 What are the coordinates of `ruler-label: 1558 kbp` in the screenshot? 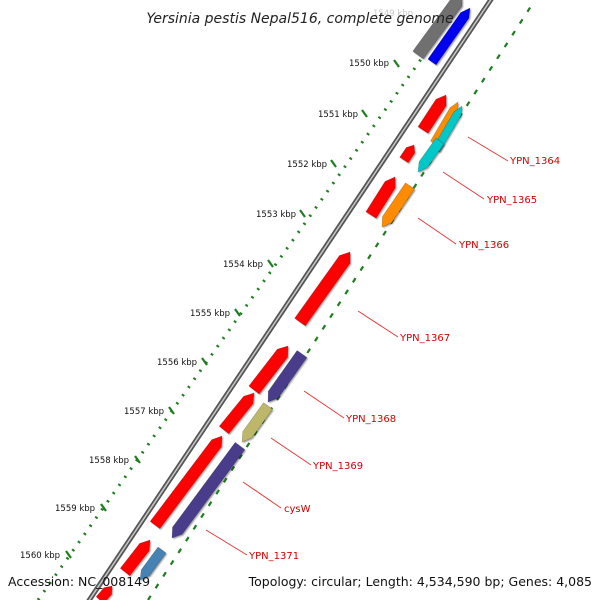 It's located at (109, 461).